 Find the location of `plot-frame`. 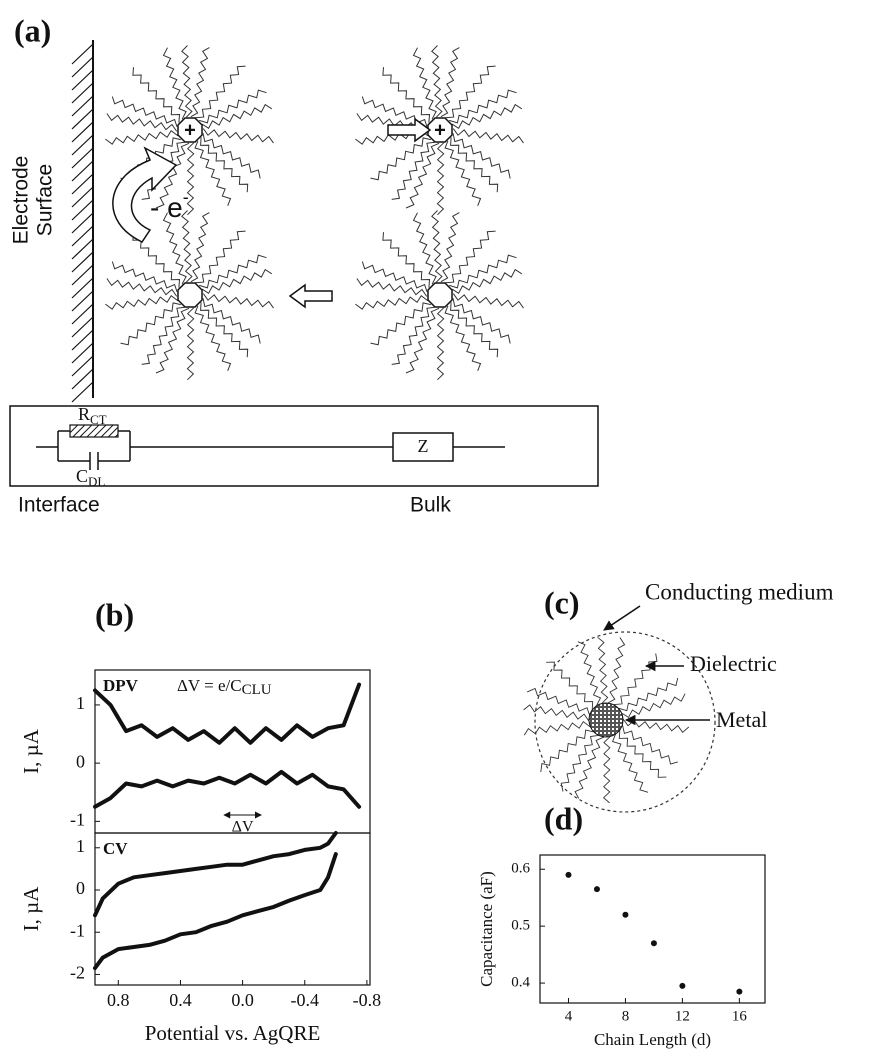

plot-frame is located at coordinates (652, 929).